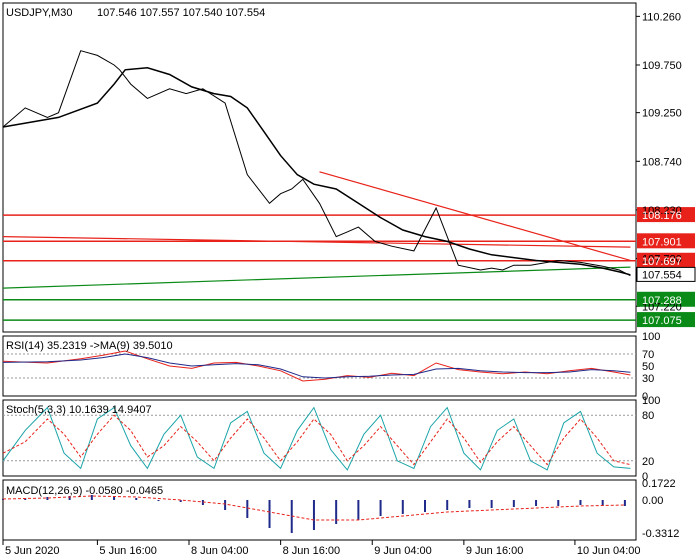 The image size is (700, 560). Describe the element at coordinates (662, 307) in the screenshot. I see `price-tick-label-6: 107.220` at that location.